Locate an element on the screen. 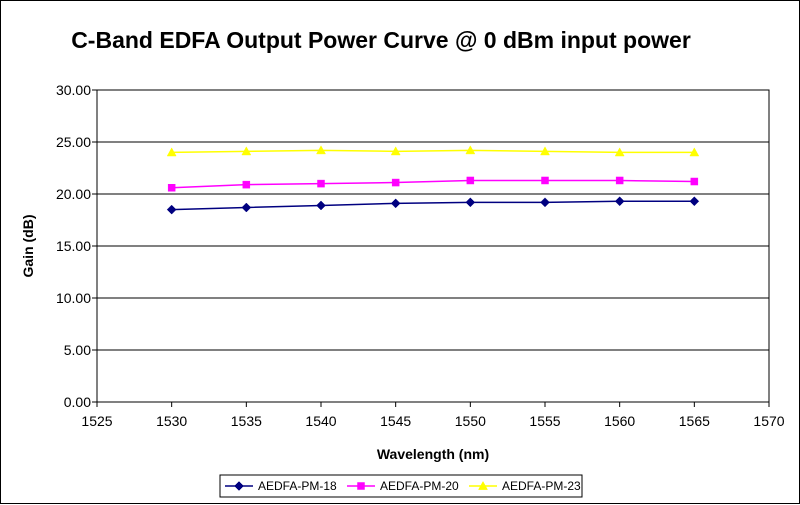 The image size is (800, 505). x-tick-label: 1570 is located at coordinates (768, 421).